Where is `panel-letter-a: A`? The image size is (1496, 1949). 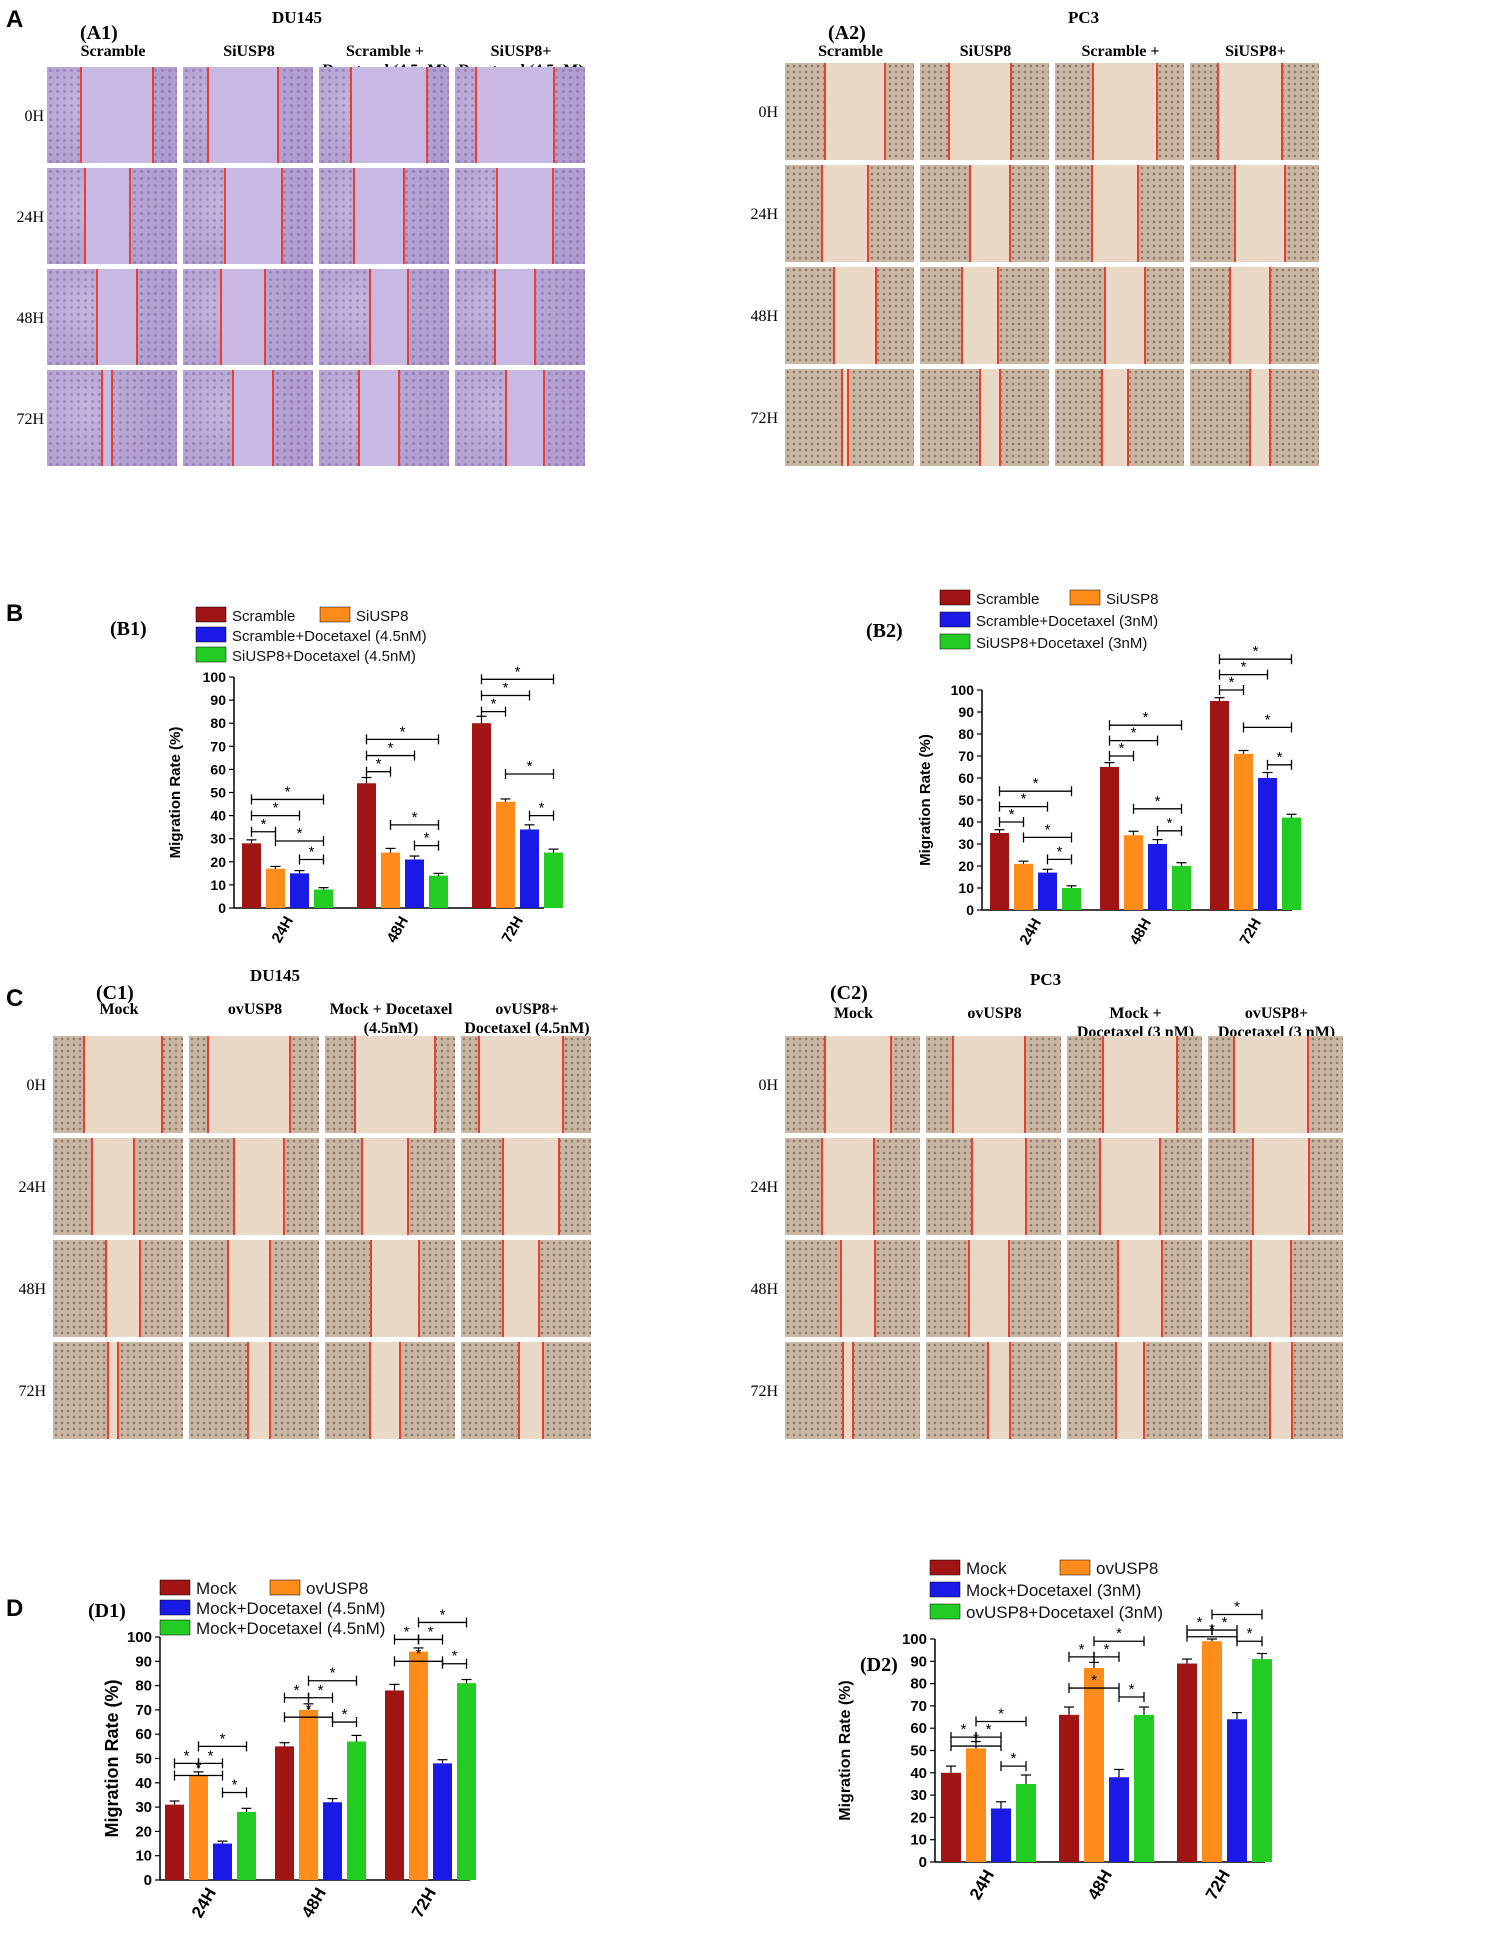 panel-letter-a: A is located at coordinates (15, 19).